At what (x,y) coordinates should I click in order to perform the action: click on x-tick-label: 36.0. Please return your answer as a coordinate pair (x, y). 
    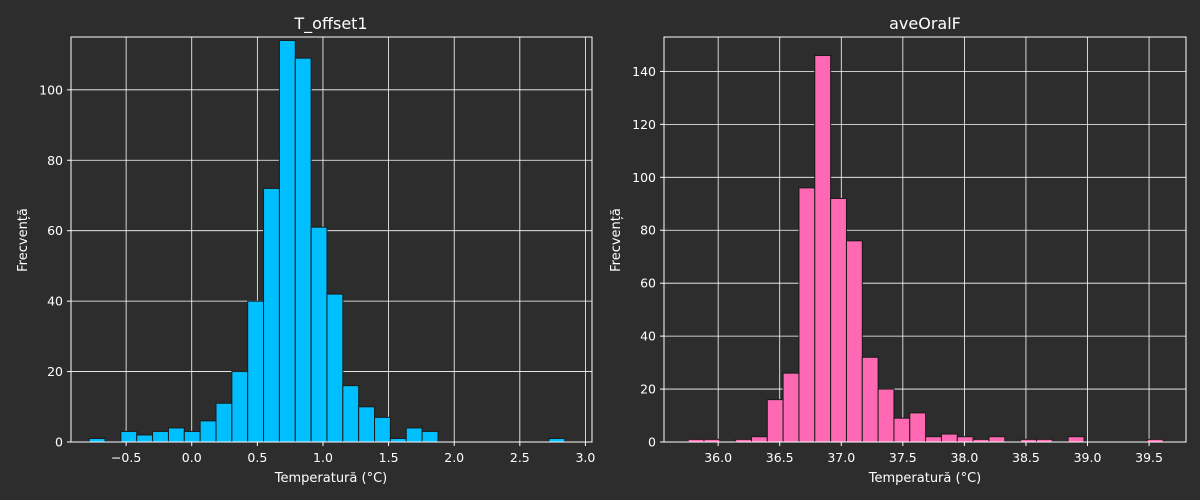
    Looking at the image, I should click on (718, 457).